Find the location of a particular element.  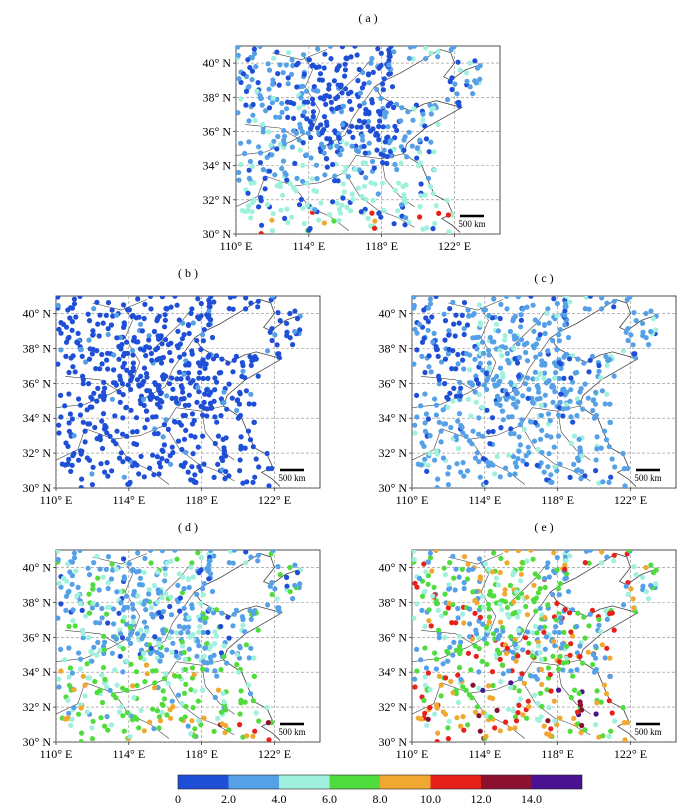

lon-tick-label: 122° E is located at coordinates (630, 754).